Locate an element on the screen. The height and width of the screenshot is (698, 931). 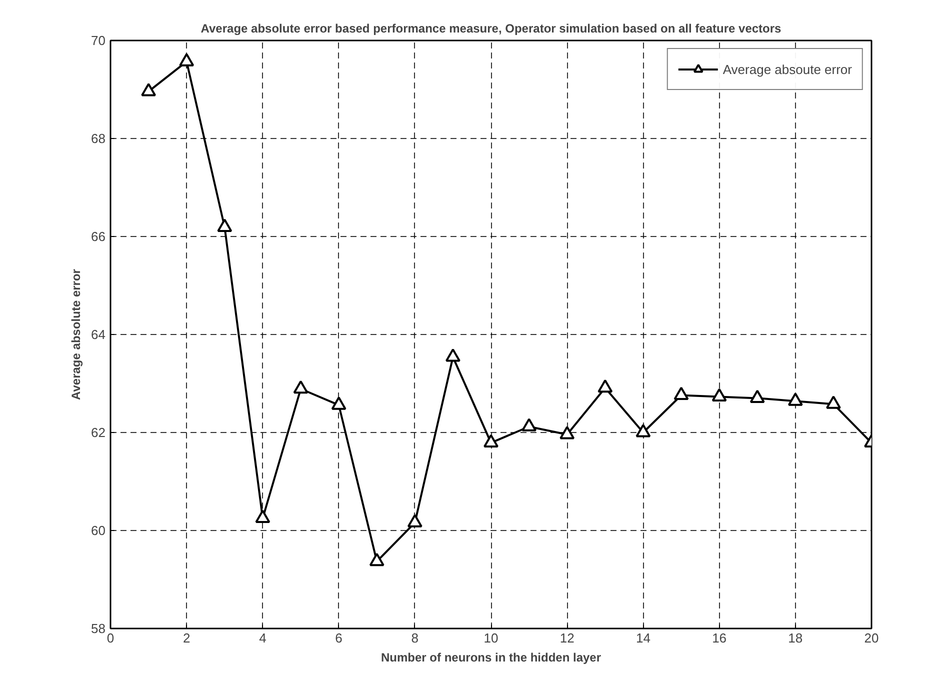
legend-label: Average absoute error is located at coordinates (787, 69).